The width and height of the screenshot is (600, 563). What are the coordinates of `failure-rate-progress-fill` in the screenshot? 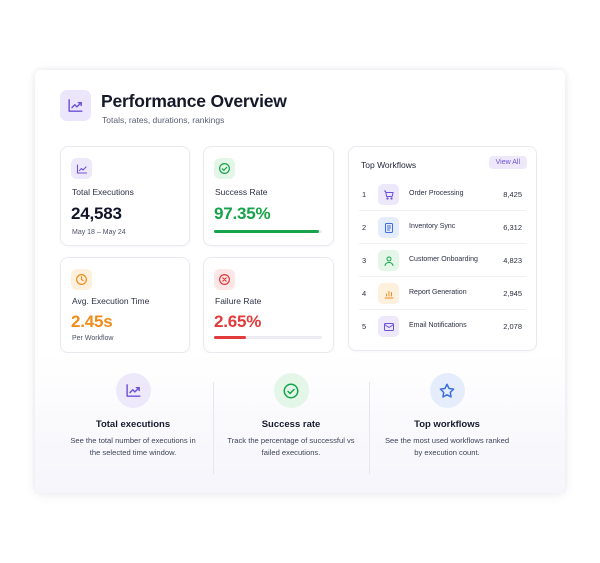 It's located at (230, 337).